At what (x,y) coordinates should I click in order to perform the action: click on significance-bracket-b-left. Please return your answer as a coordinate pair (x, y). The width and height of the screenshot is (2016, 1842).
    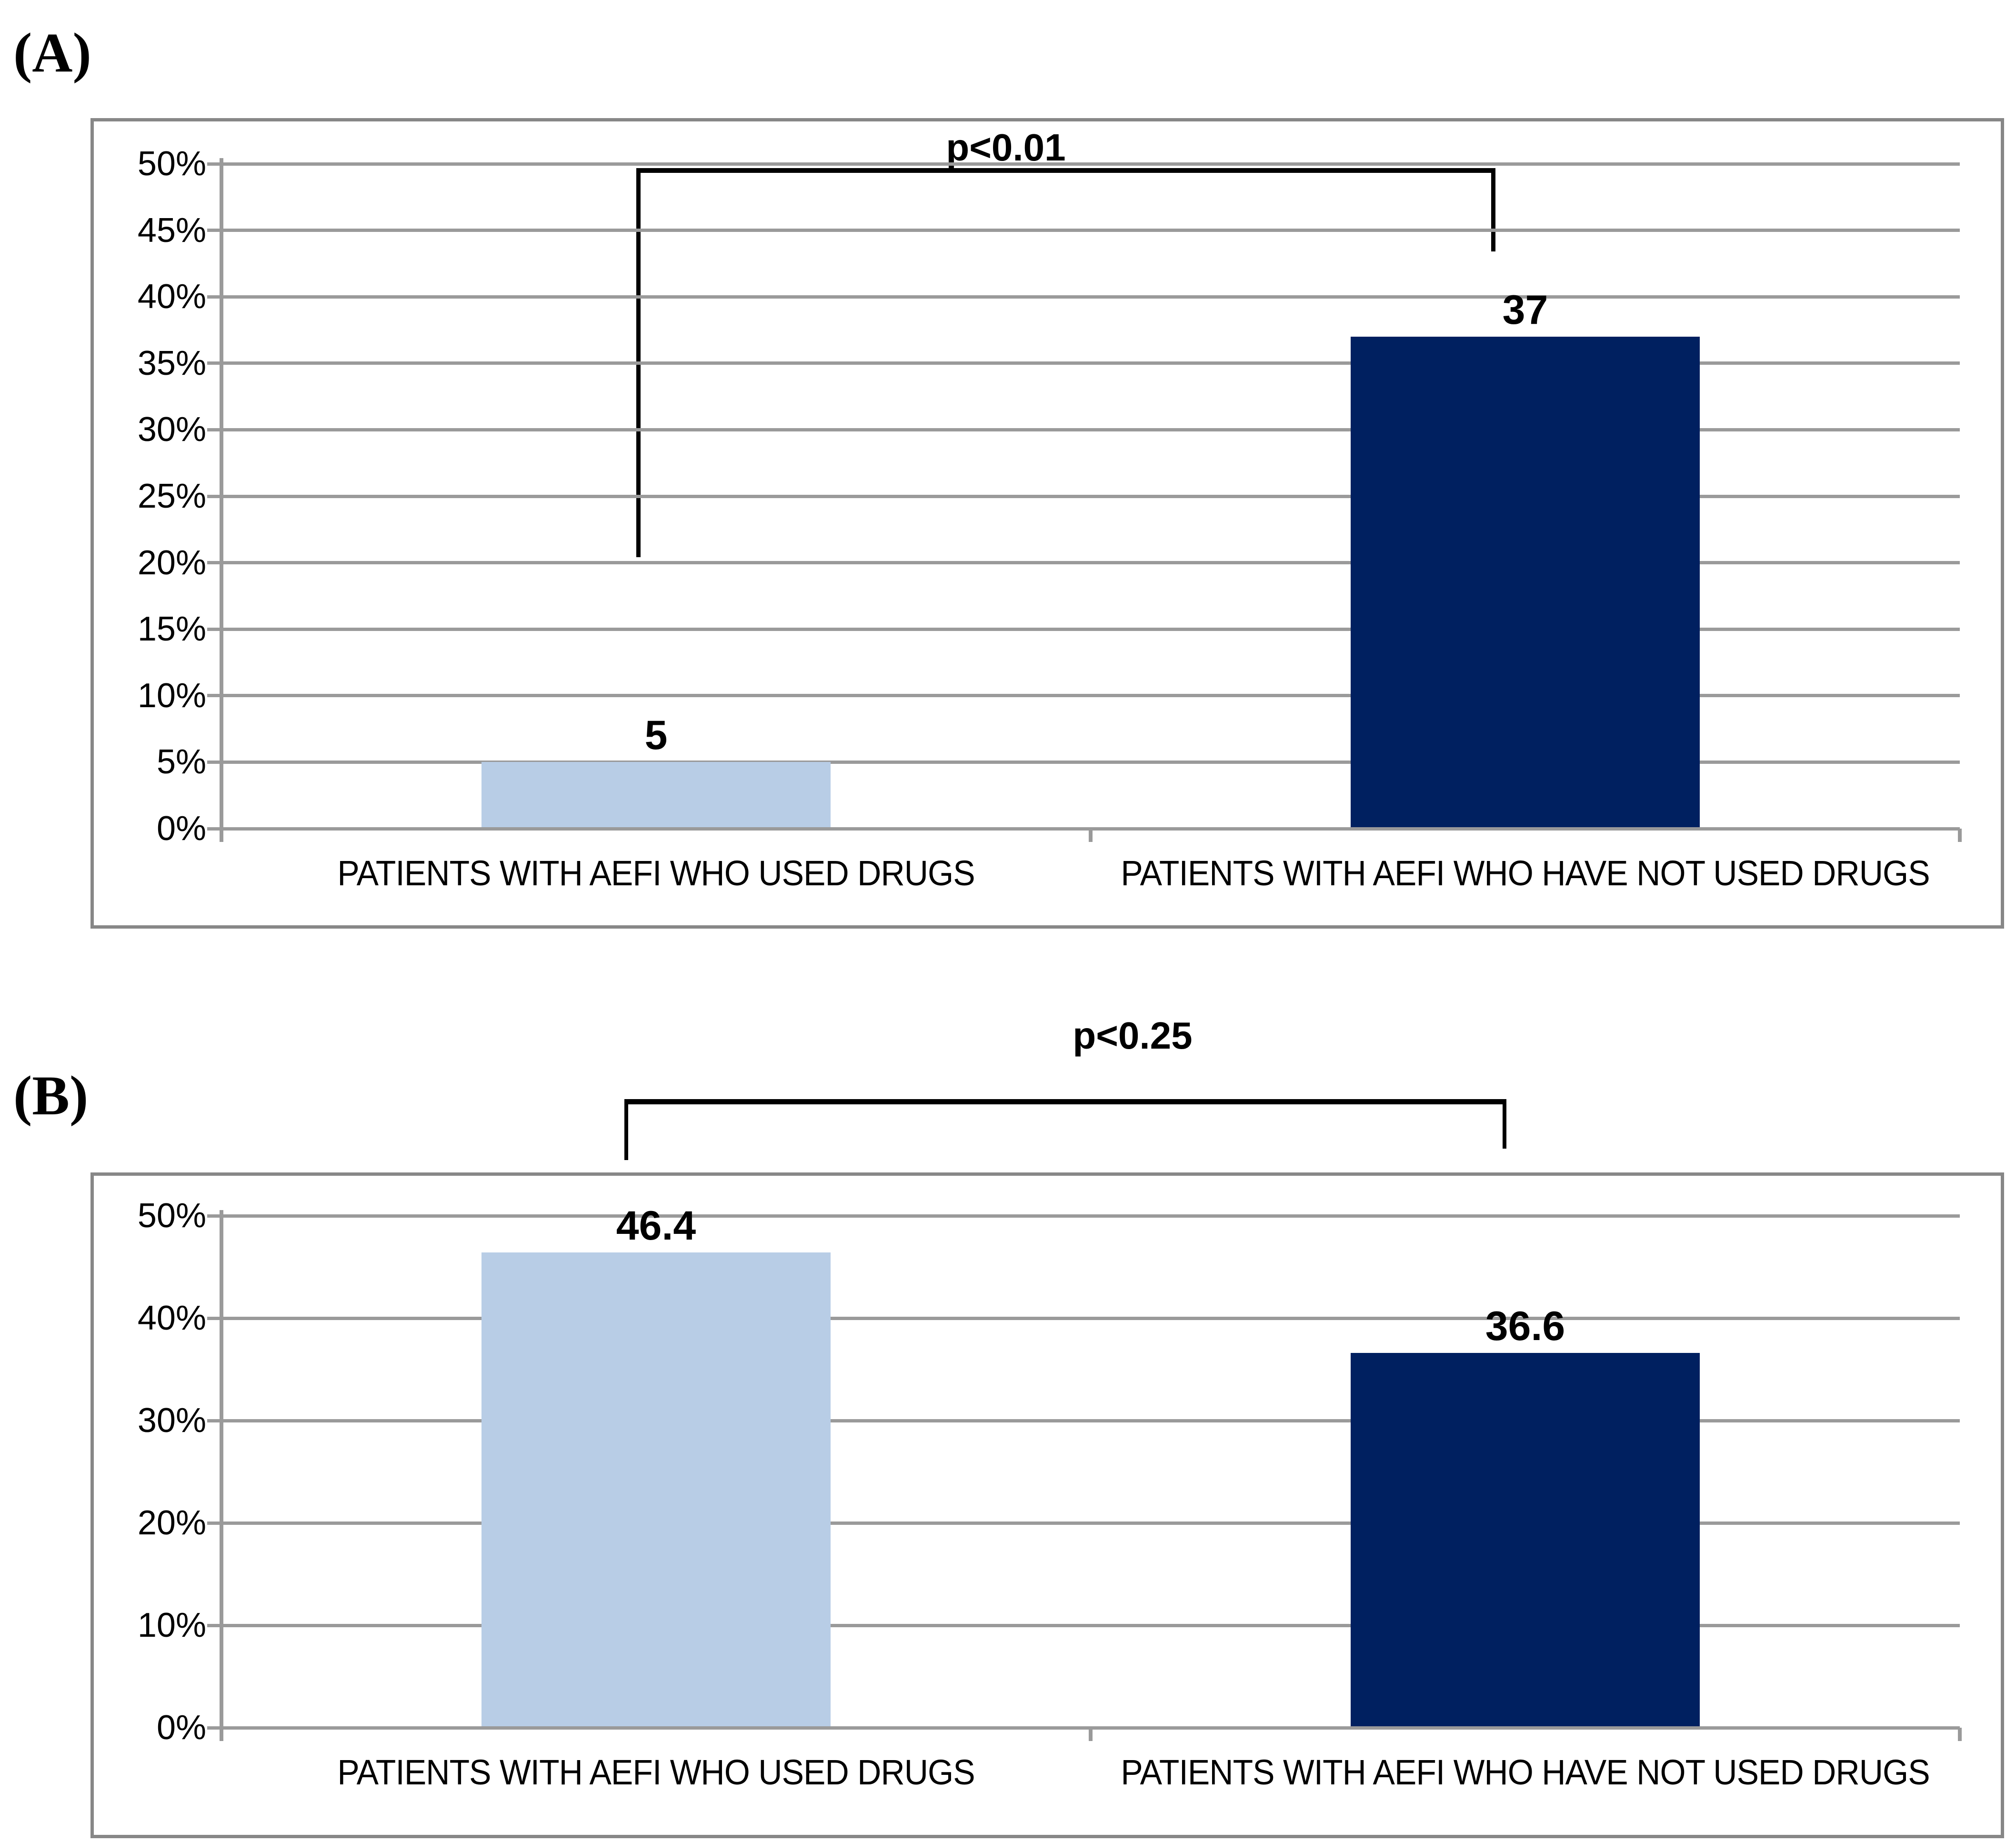
    Looking at the image, I should click on (626, 1129).